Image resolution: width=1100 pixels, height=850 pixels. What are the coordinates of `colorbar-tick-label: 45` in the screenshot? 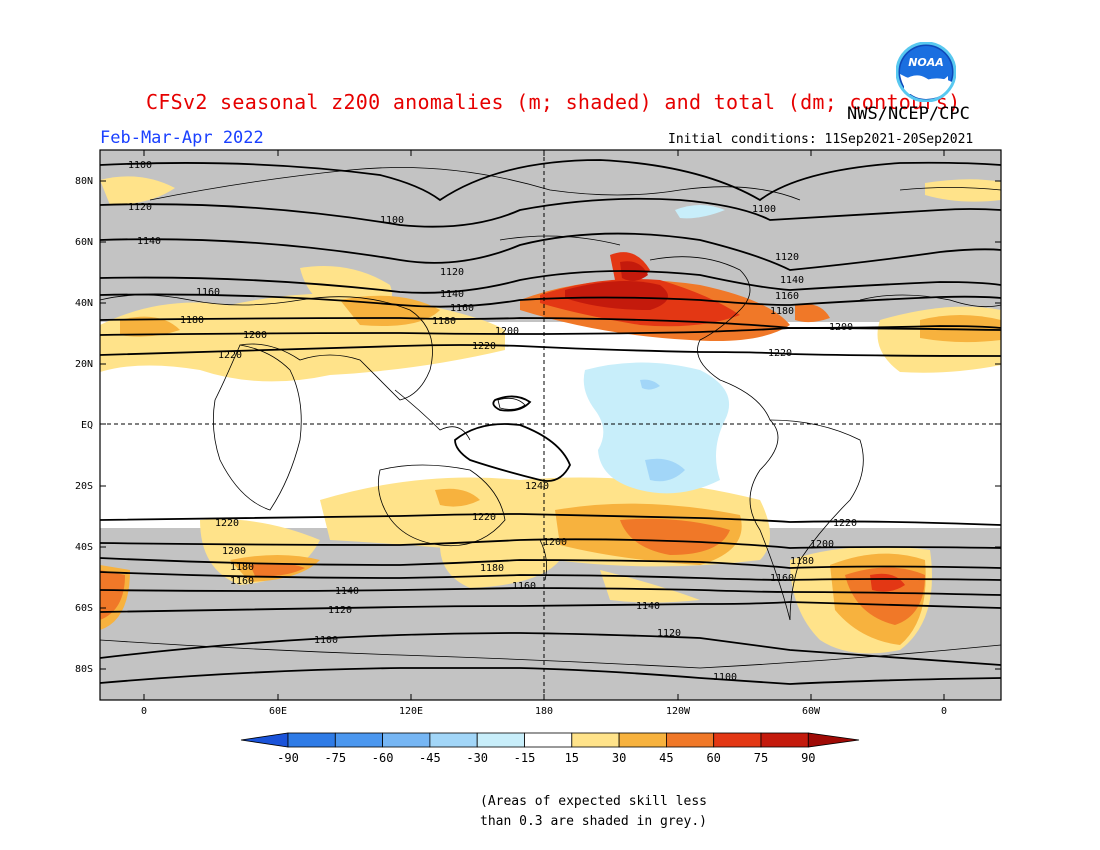 It's located at (666, 758).